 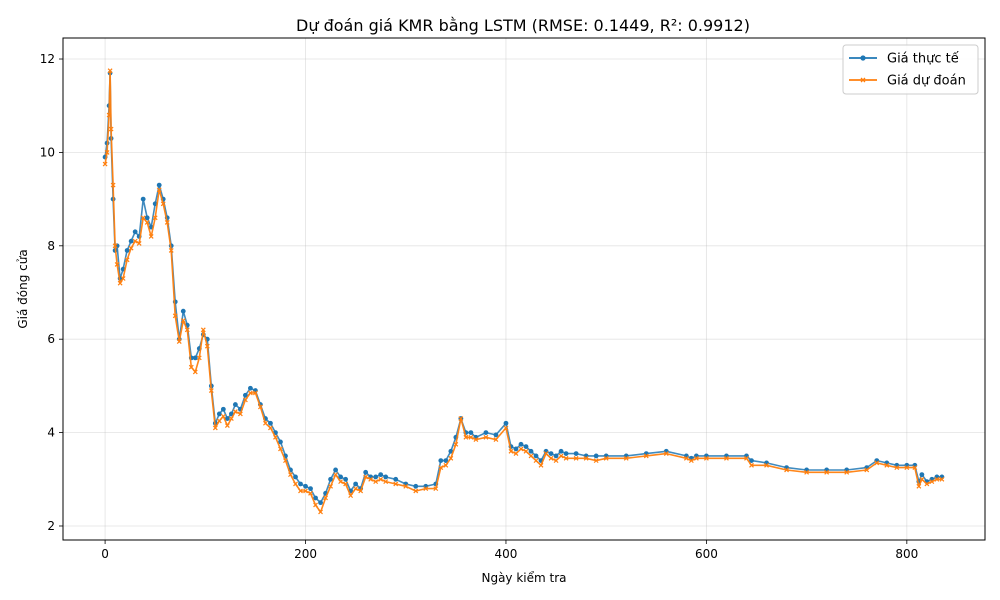 What do you see at coordinates (51, 526) in the screenshot?
I see `y-tick-label: 2` at bounding box center [51, 526].